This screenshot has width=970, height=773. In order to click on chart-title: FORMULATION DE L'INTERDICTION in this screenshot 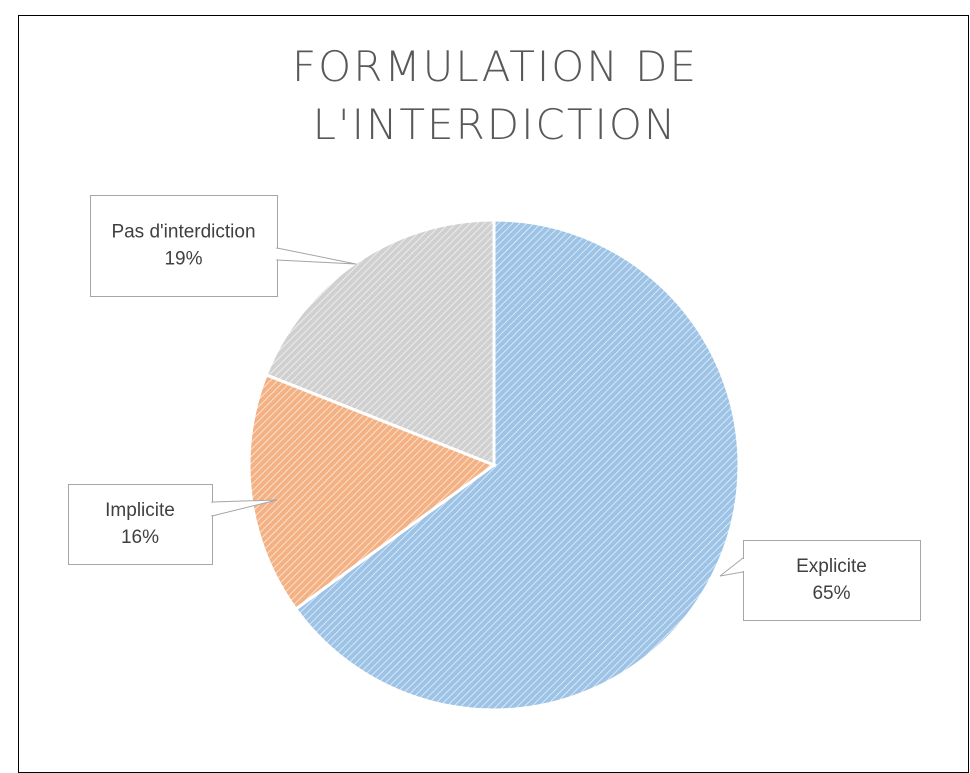, I will do `click(495, 95)`.